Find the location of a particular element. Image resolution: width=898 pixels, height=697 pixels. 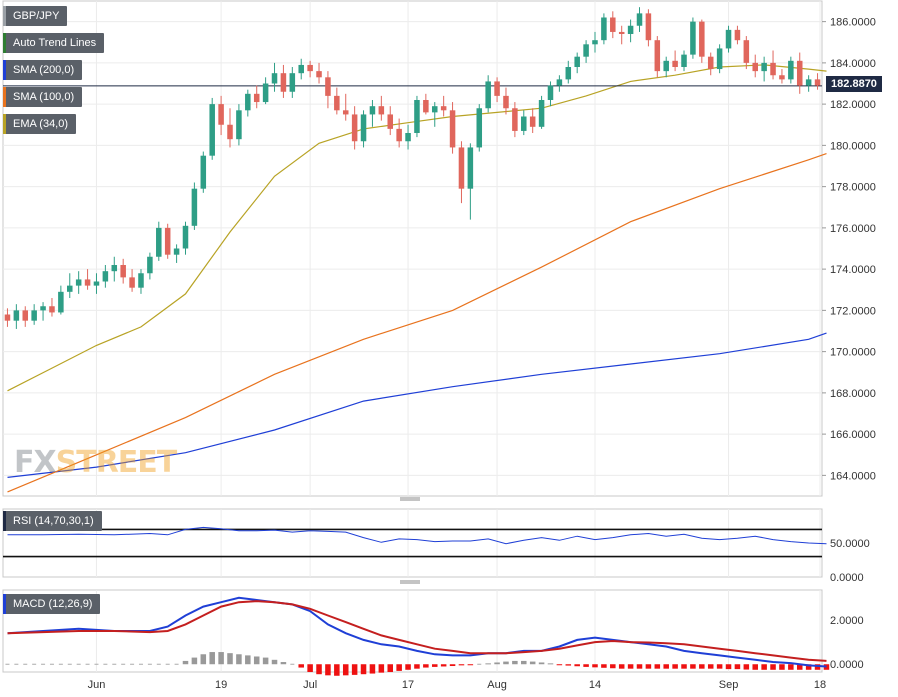

y-tick-label: 176.0000 is located at coordinates (853, 229).